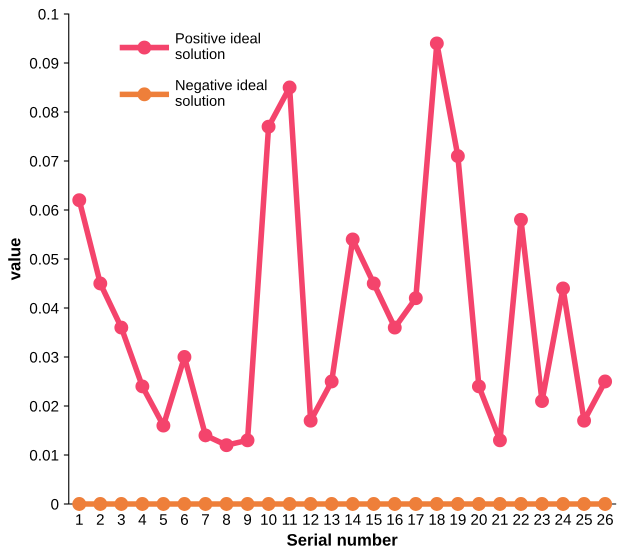 The width and height of the screenshot is (625, 560). Describe the element at coordinates (184, 519) in the screenshot. I see `x-tick-label: 6` at that location.